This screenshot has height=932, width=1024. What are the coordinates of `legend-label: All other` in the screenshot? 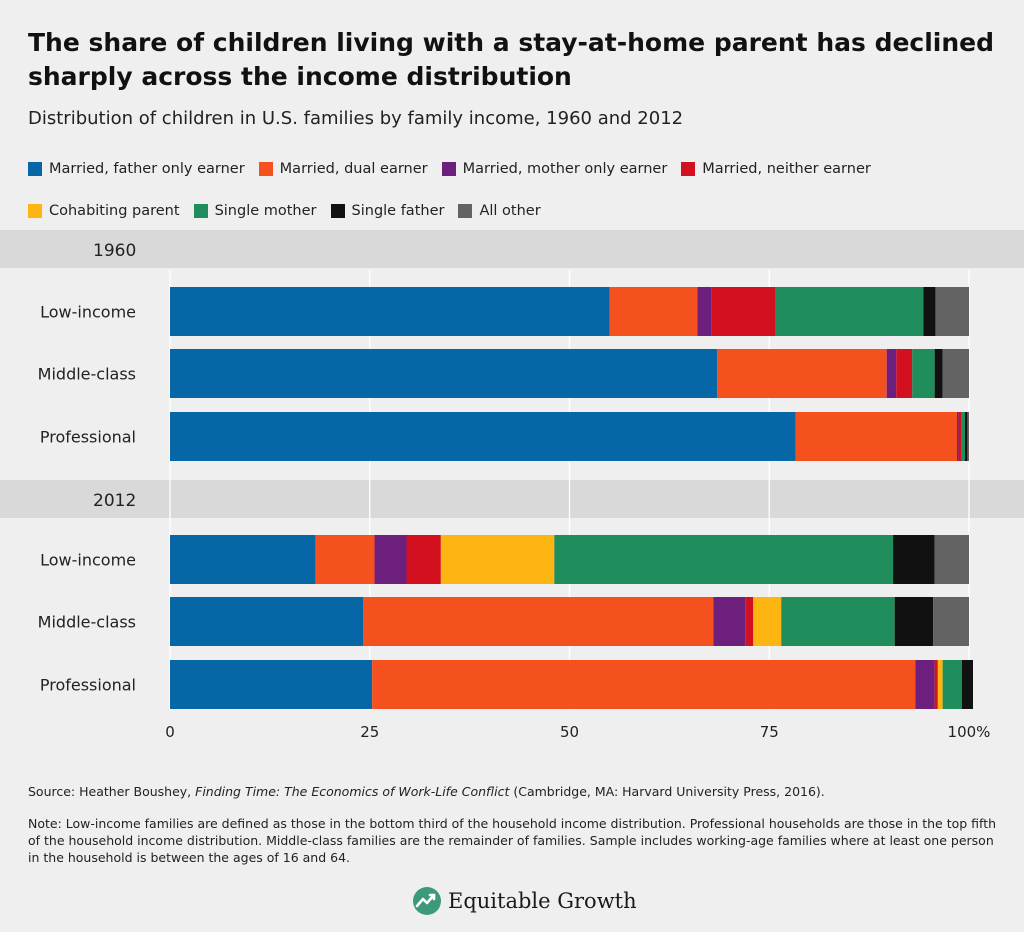 It's located at (510, 211).